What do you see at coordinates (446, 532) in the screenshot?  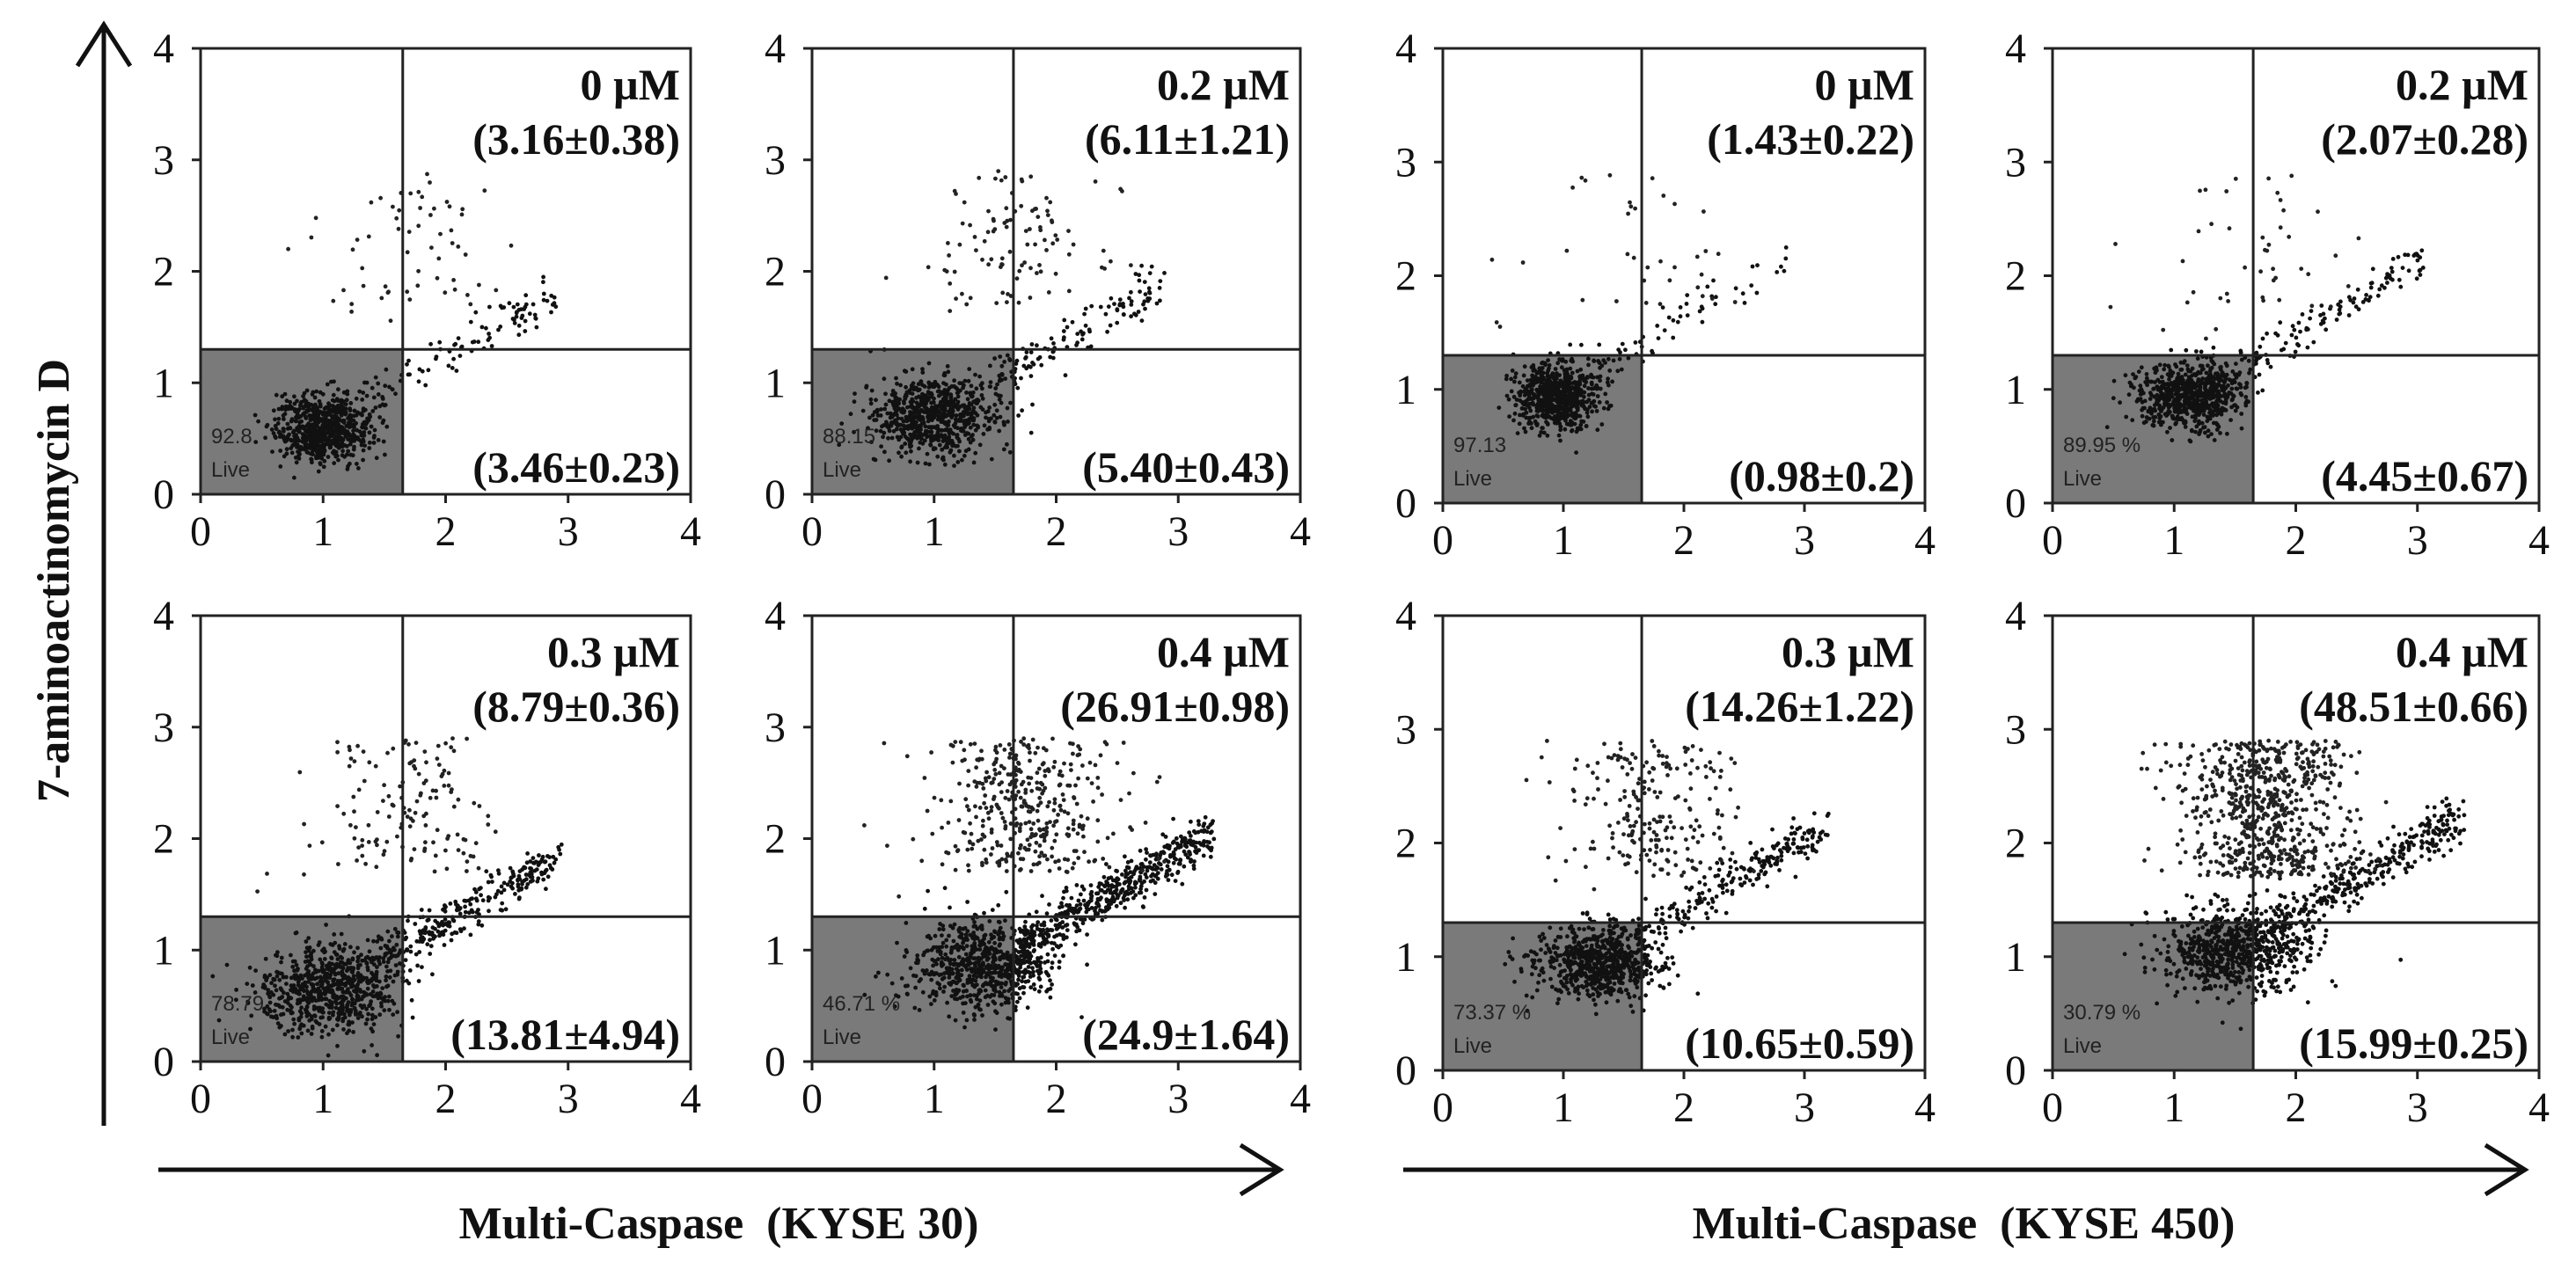 I see `x-tick-label: 2` at bounding box center [446, 532].